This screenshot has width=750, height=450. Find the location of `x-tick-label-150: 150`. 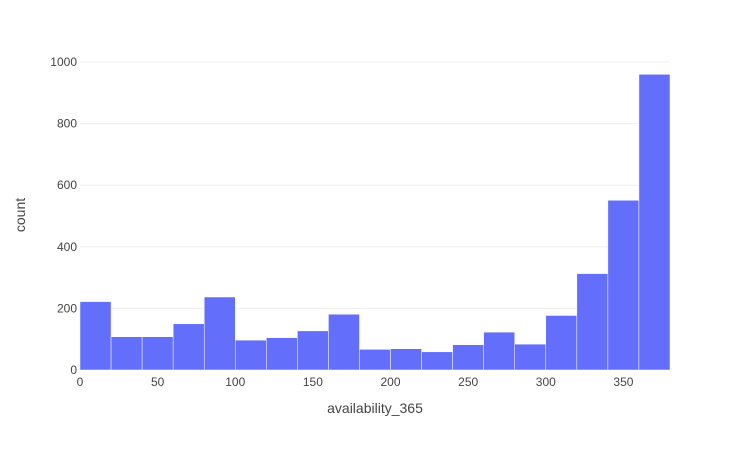

x-tick-label-150: 150 is located at coordinates (313, 382).